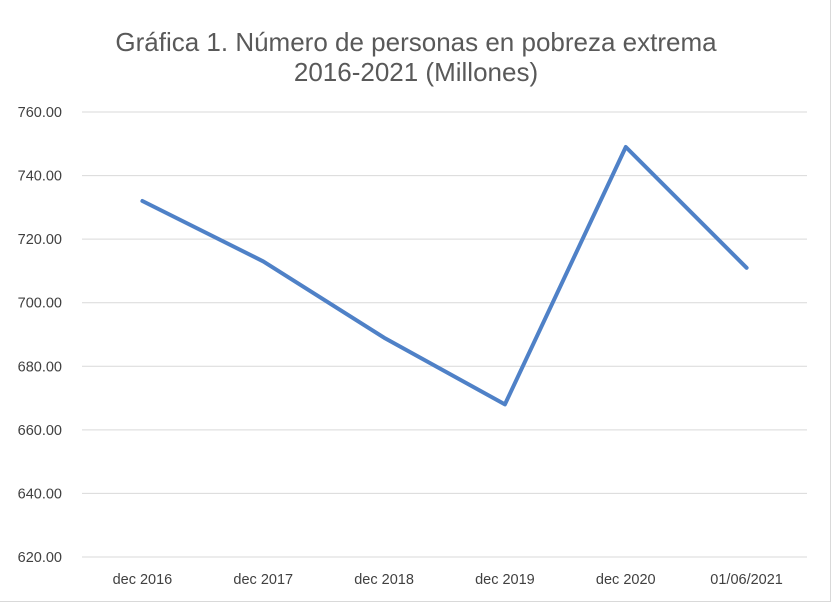  Describe the element at coordinates (40, 240) in the screenshot. I see `y-tick-label: 720.00` at that location.